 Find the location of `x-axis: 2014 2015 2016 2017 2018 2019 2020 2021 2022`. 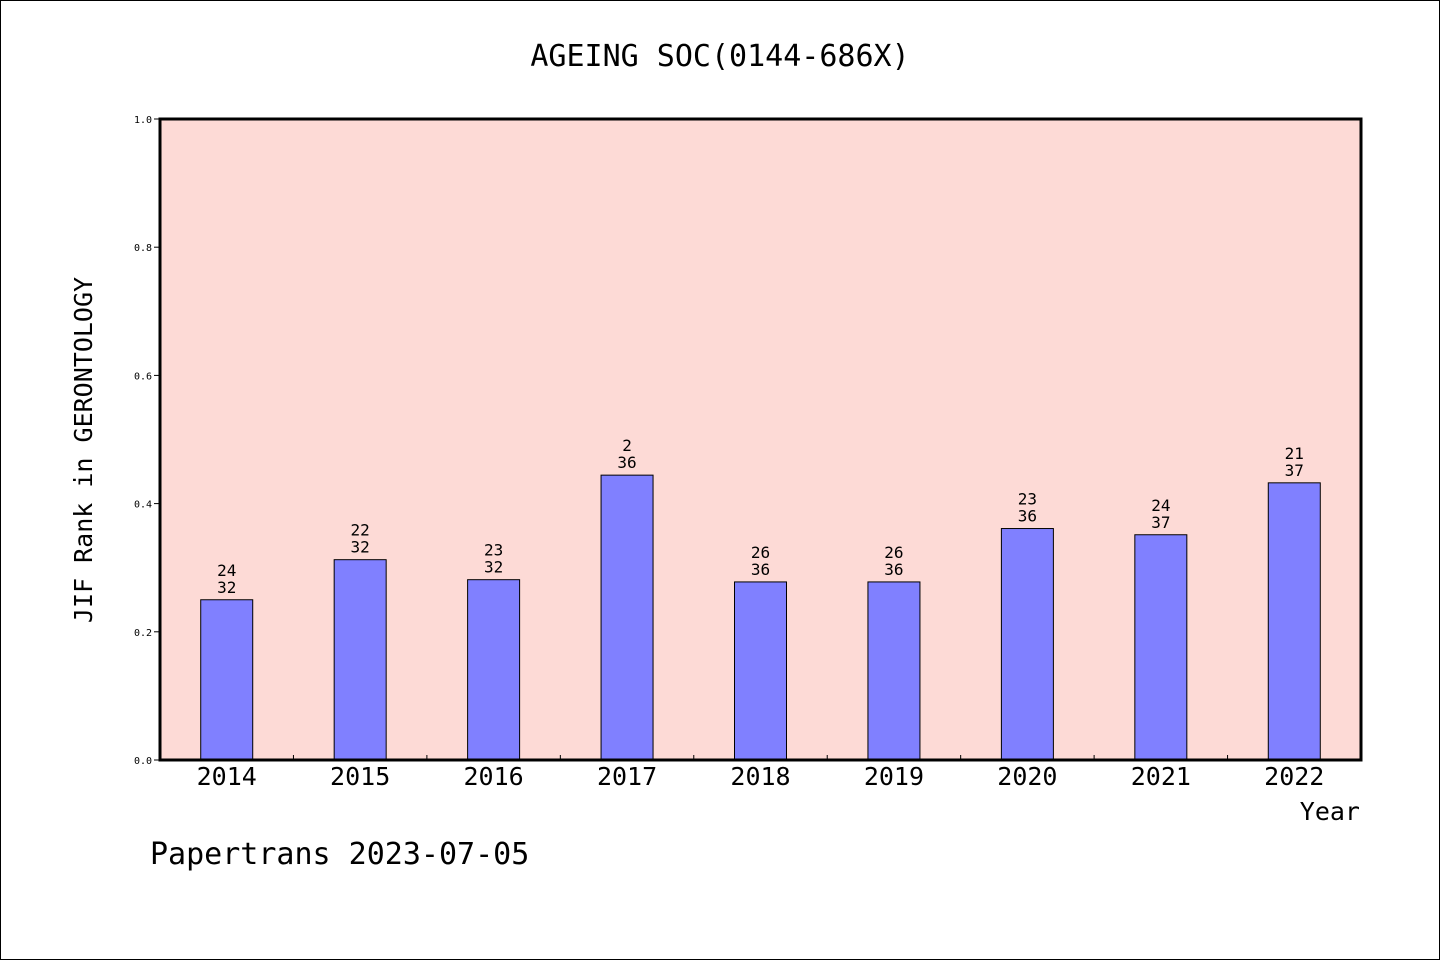

x-axis: 2014 2015 2016 2017 2018 2019 2020 2021 2022 is located at coordinates (760, 773).